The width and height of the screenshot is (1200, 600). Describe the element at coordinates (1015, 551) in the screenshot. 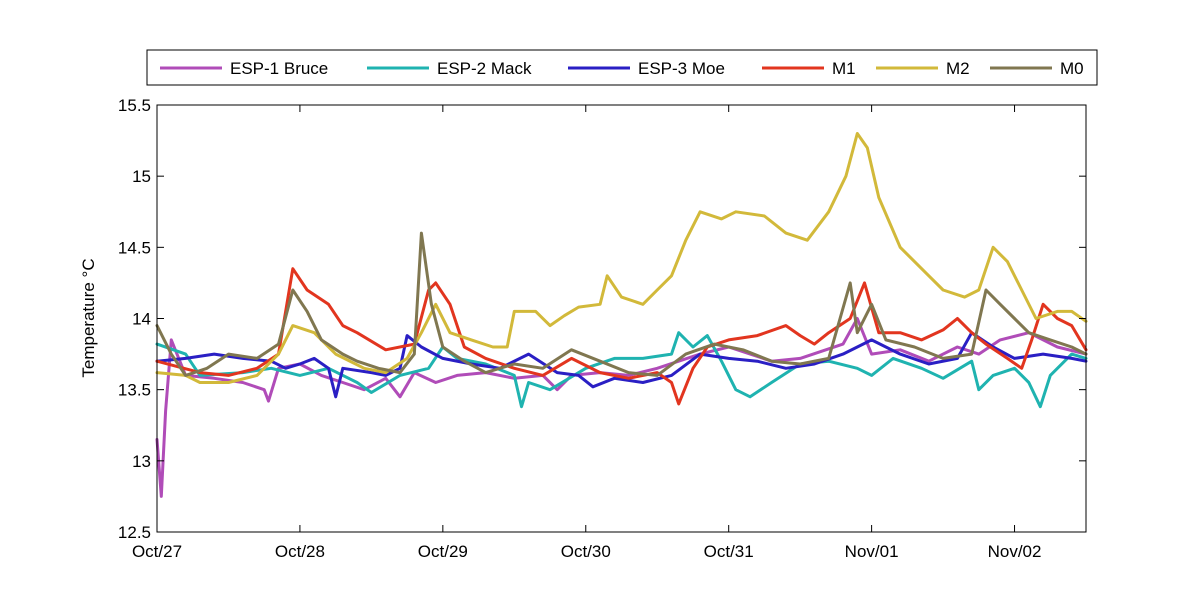

I see `x-tick-label: Nov/02` at that location.